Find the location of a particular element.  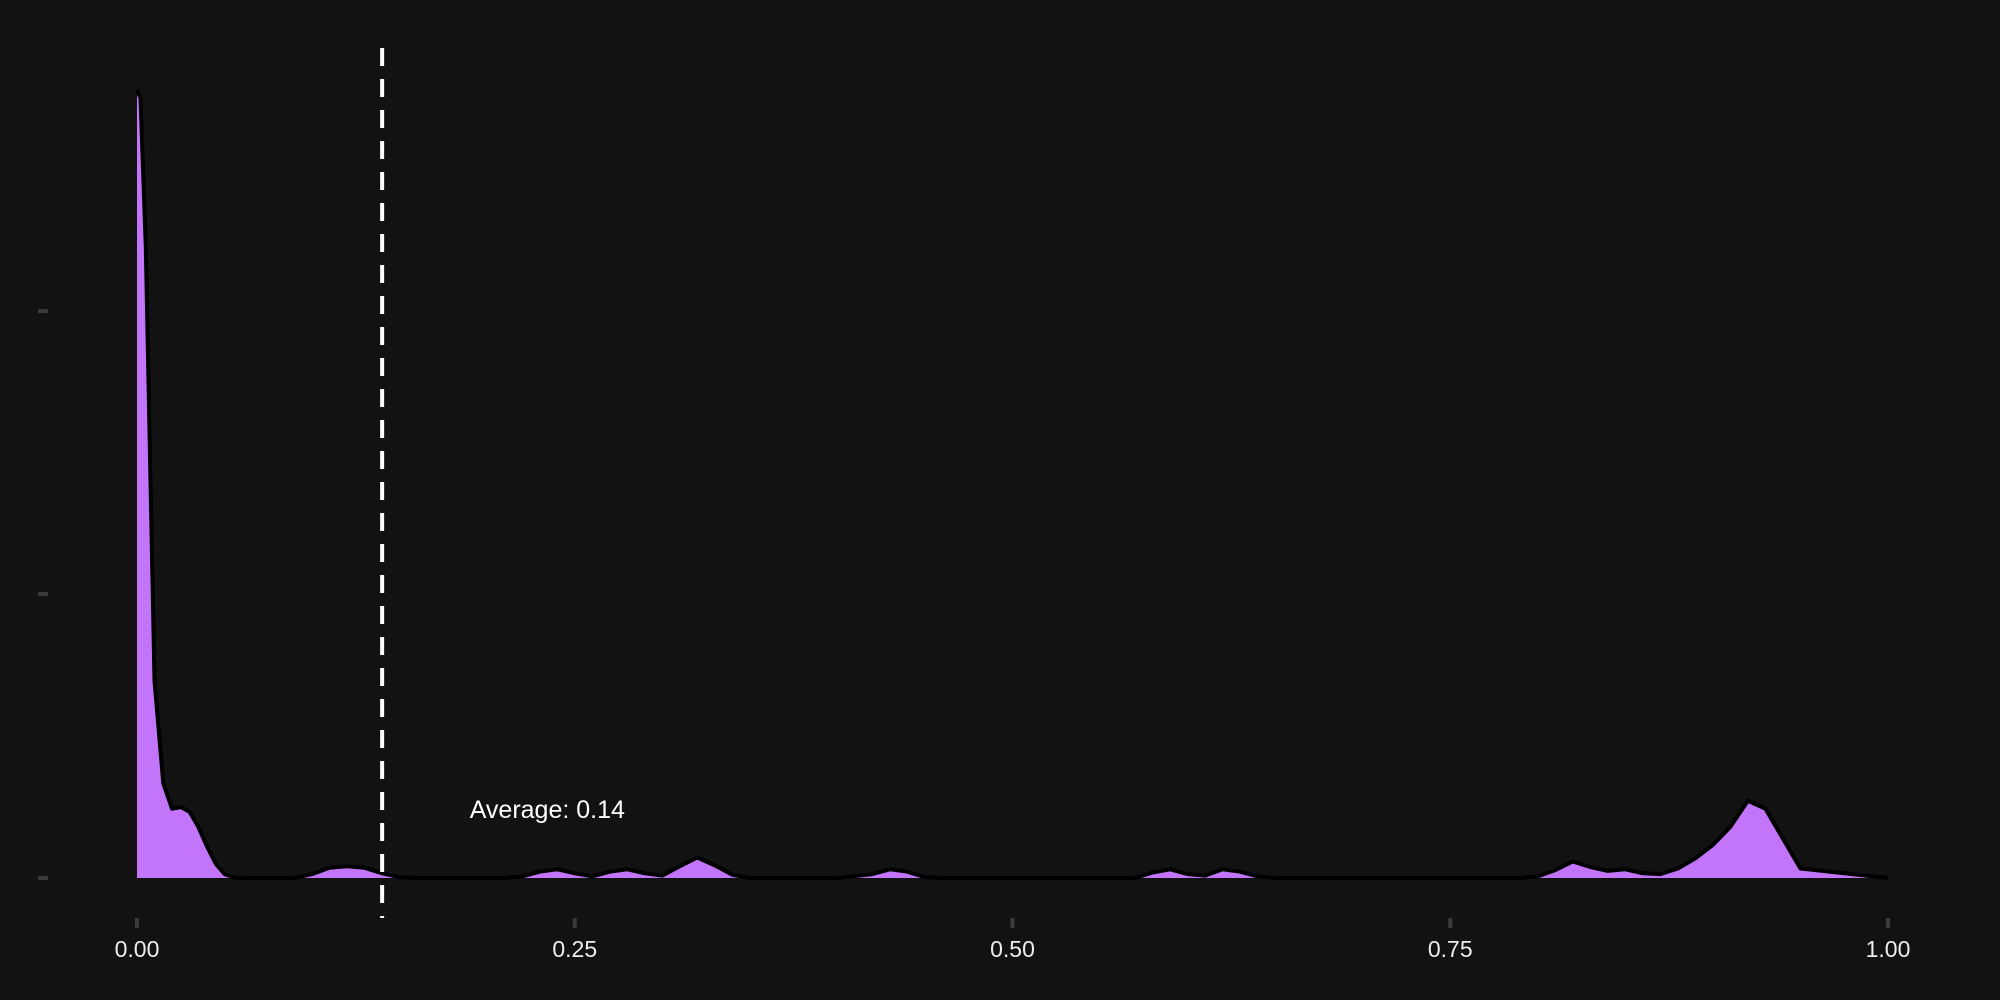

x-tick-label: 0.75 is located at coordinates (1450, 949).